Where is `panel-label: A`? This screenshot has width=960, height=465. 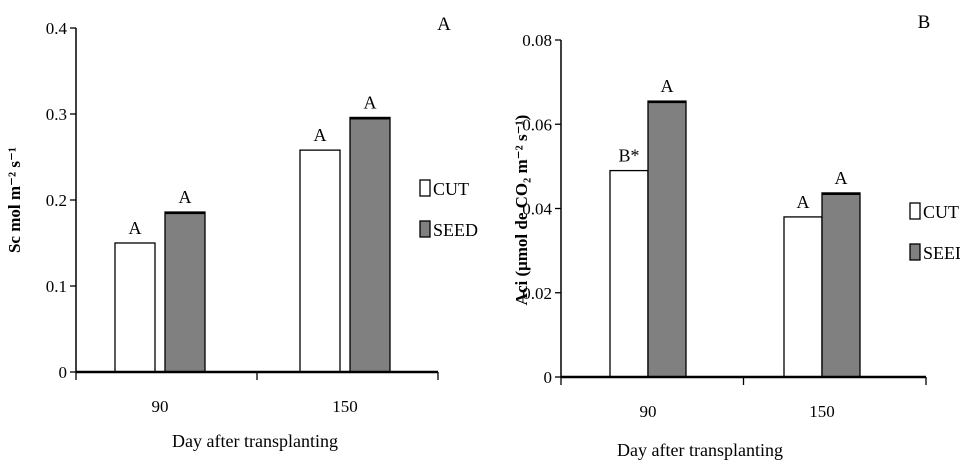
panel-label: A is located at coordinates (444, 24).